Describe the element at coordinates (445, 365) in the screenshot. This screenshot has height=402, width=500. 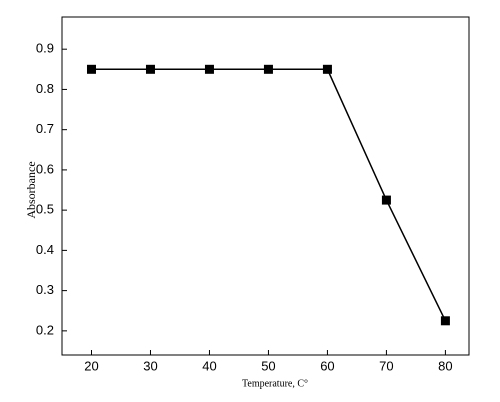
I see `x-tick-label: 80` at that location.